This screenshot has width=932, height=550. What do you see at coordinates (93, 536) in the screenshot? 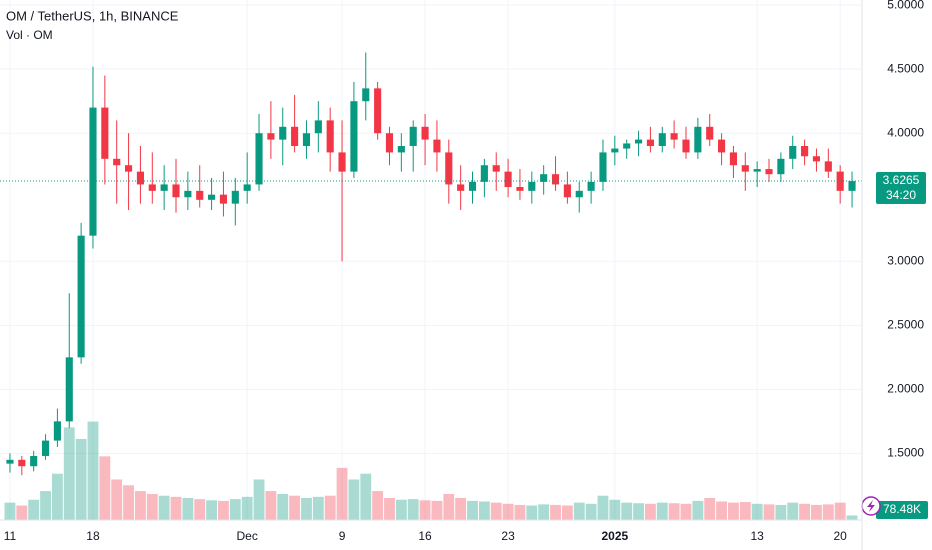
I see `x-tick-label: 18` at bounding box center [93, 536].